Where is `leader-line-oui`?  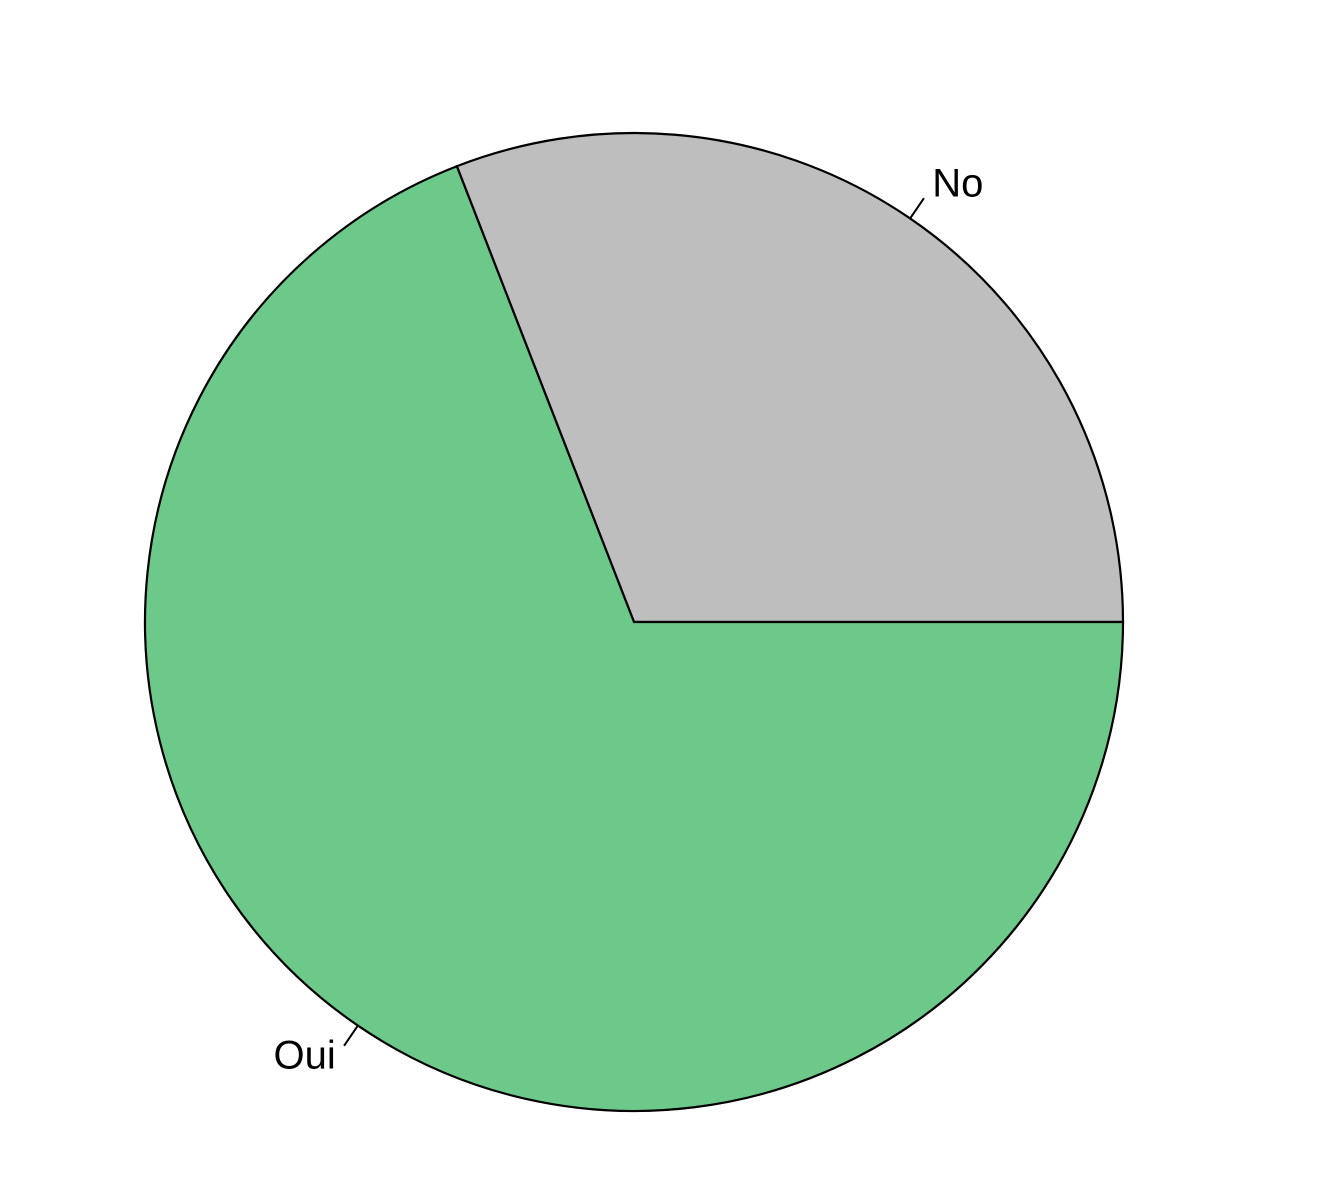 leader-line-oui is located at coordinates (351, 1036).